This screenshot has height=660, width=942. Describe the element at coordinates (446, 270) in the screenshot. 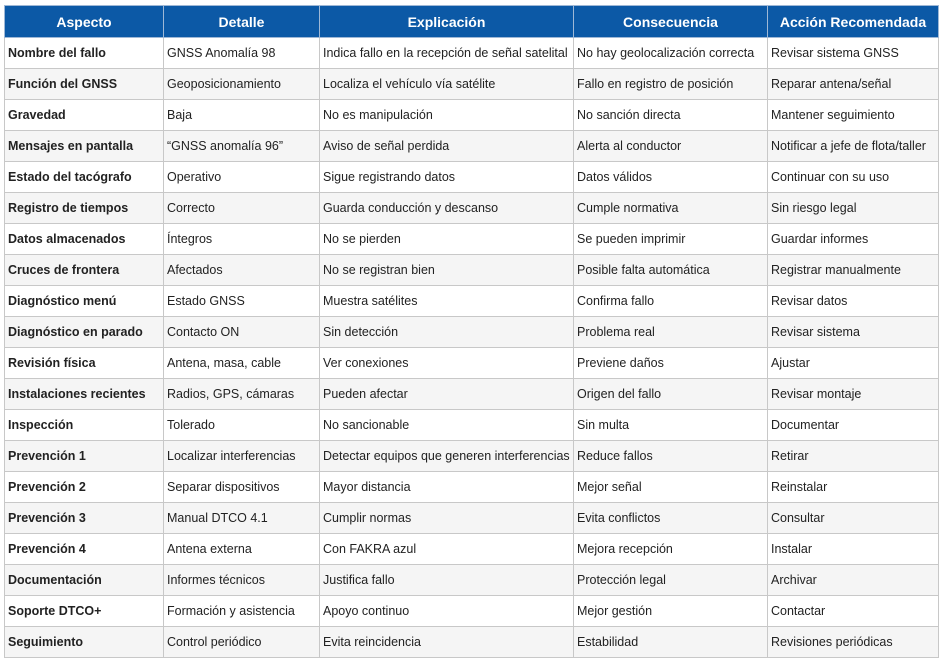

I see `table-cell: No se registran bien` at that location.